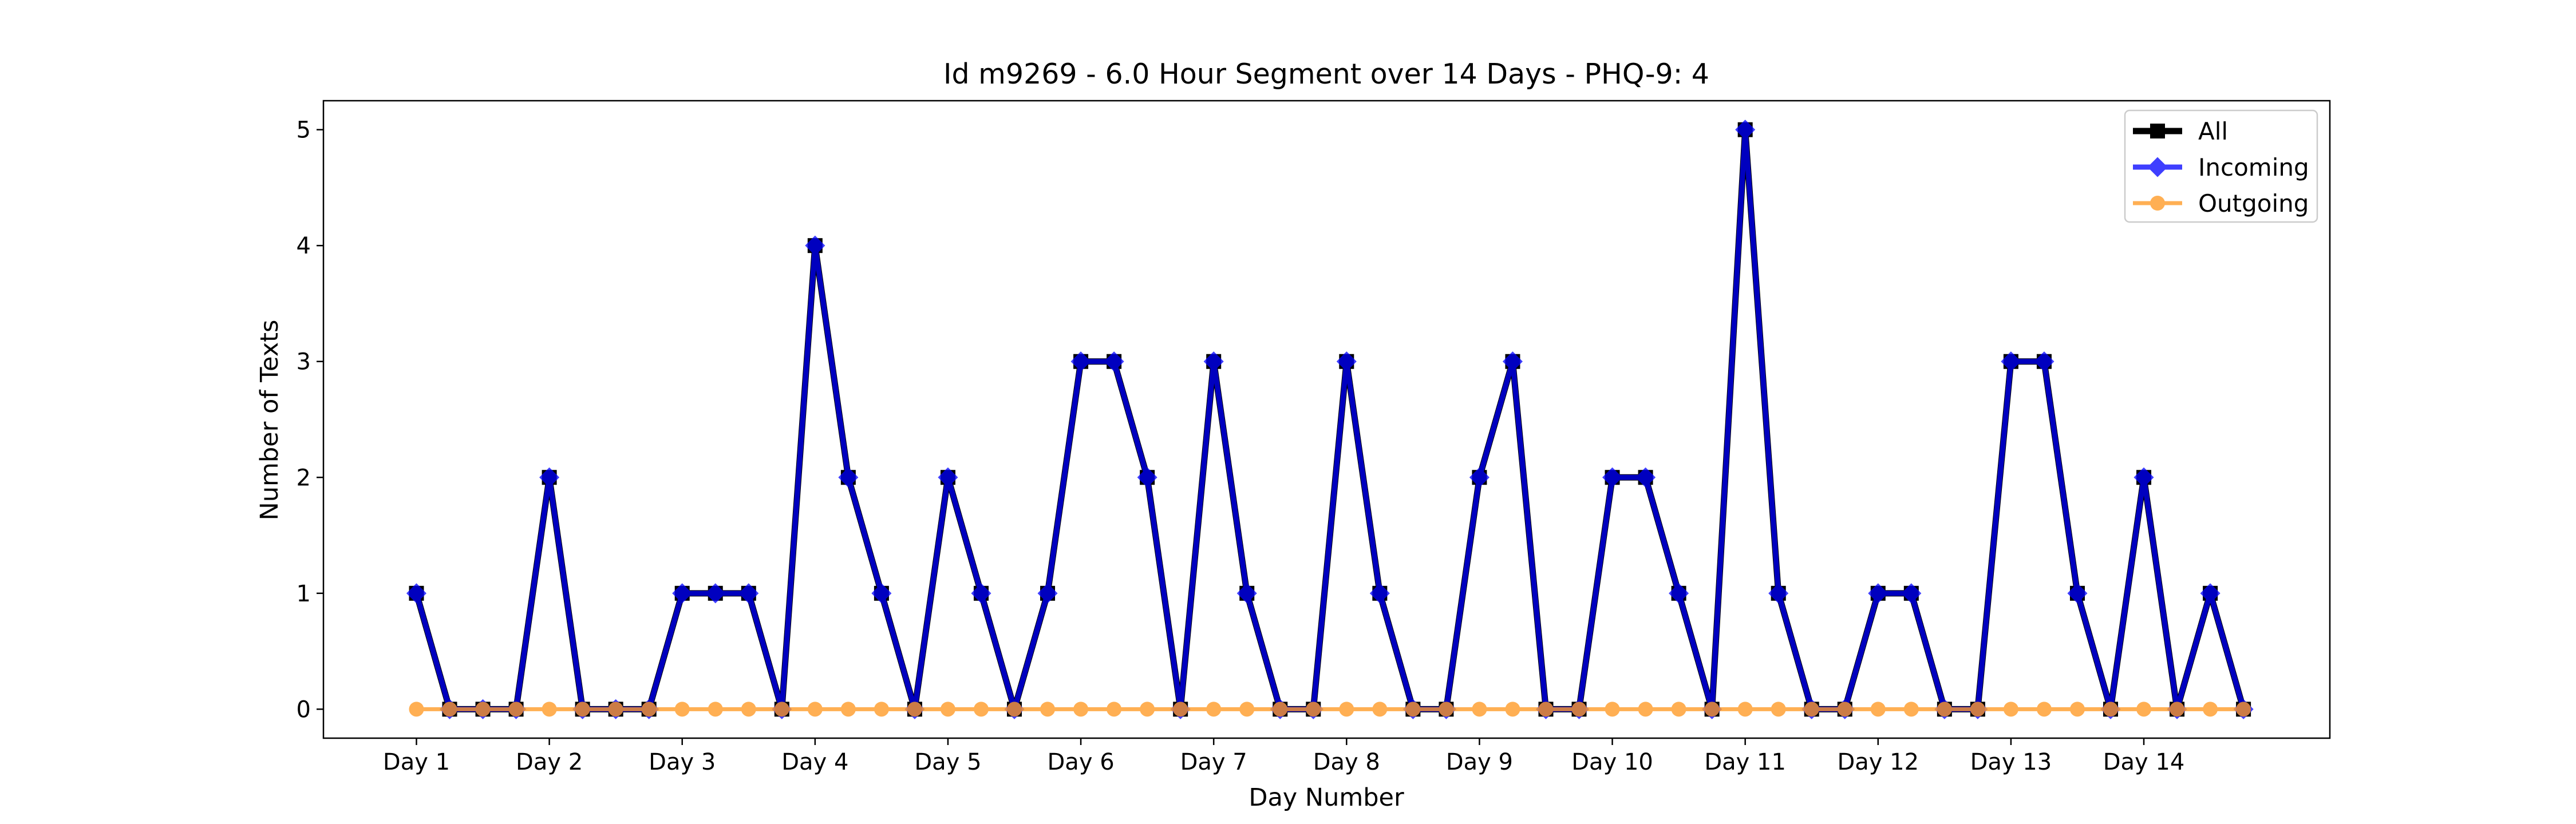  I want to click on legend-box, so click(2221, 166).